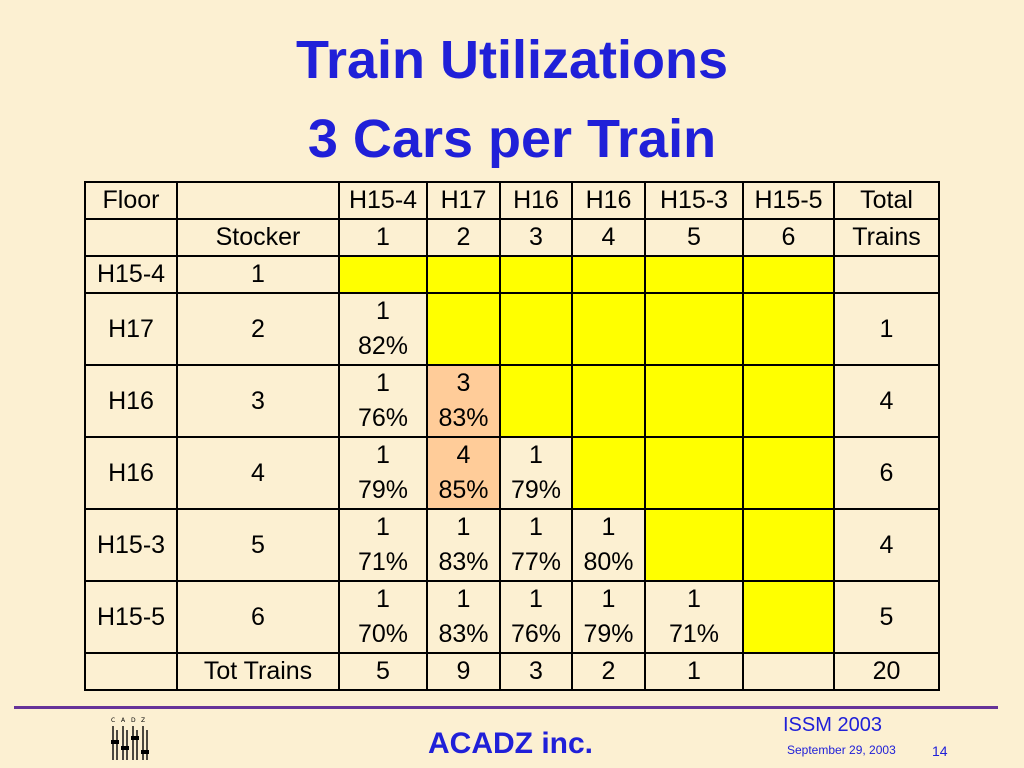 This screenshot has height=768, width=1024. I want to click on header-cell, so click(258, 200).